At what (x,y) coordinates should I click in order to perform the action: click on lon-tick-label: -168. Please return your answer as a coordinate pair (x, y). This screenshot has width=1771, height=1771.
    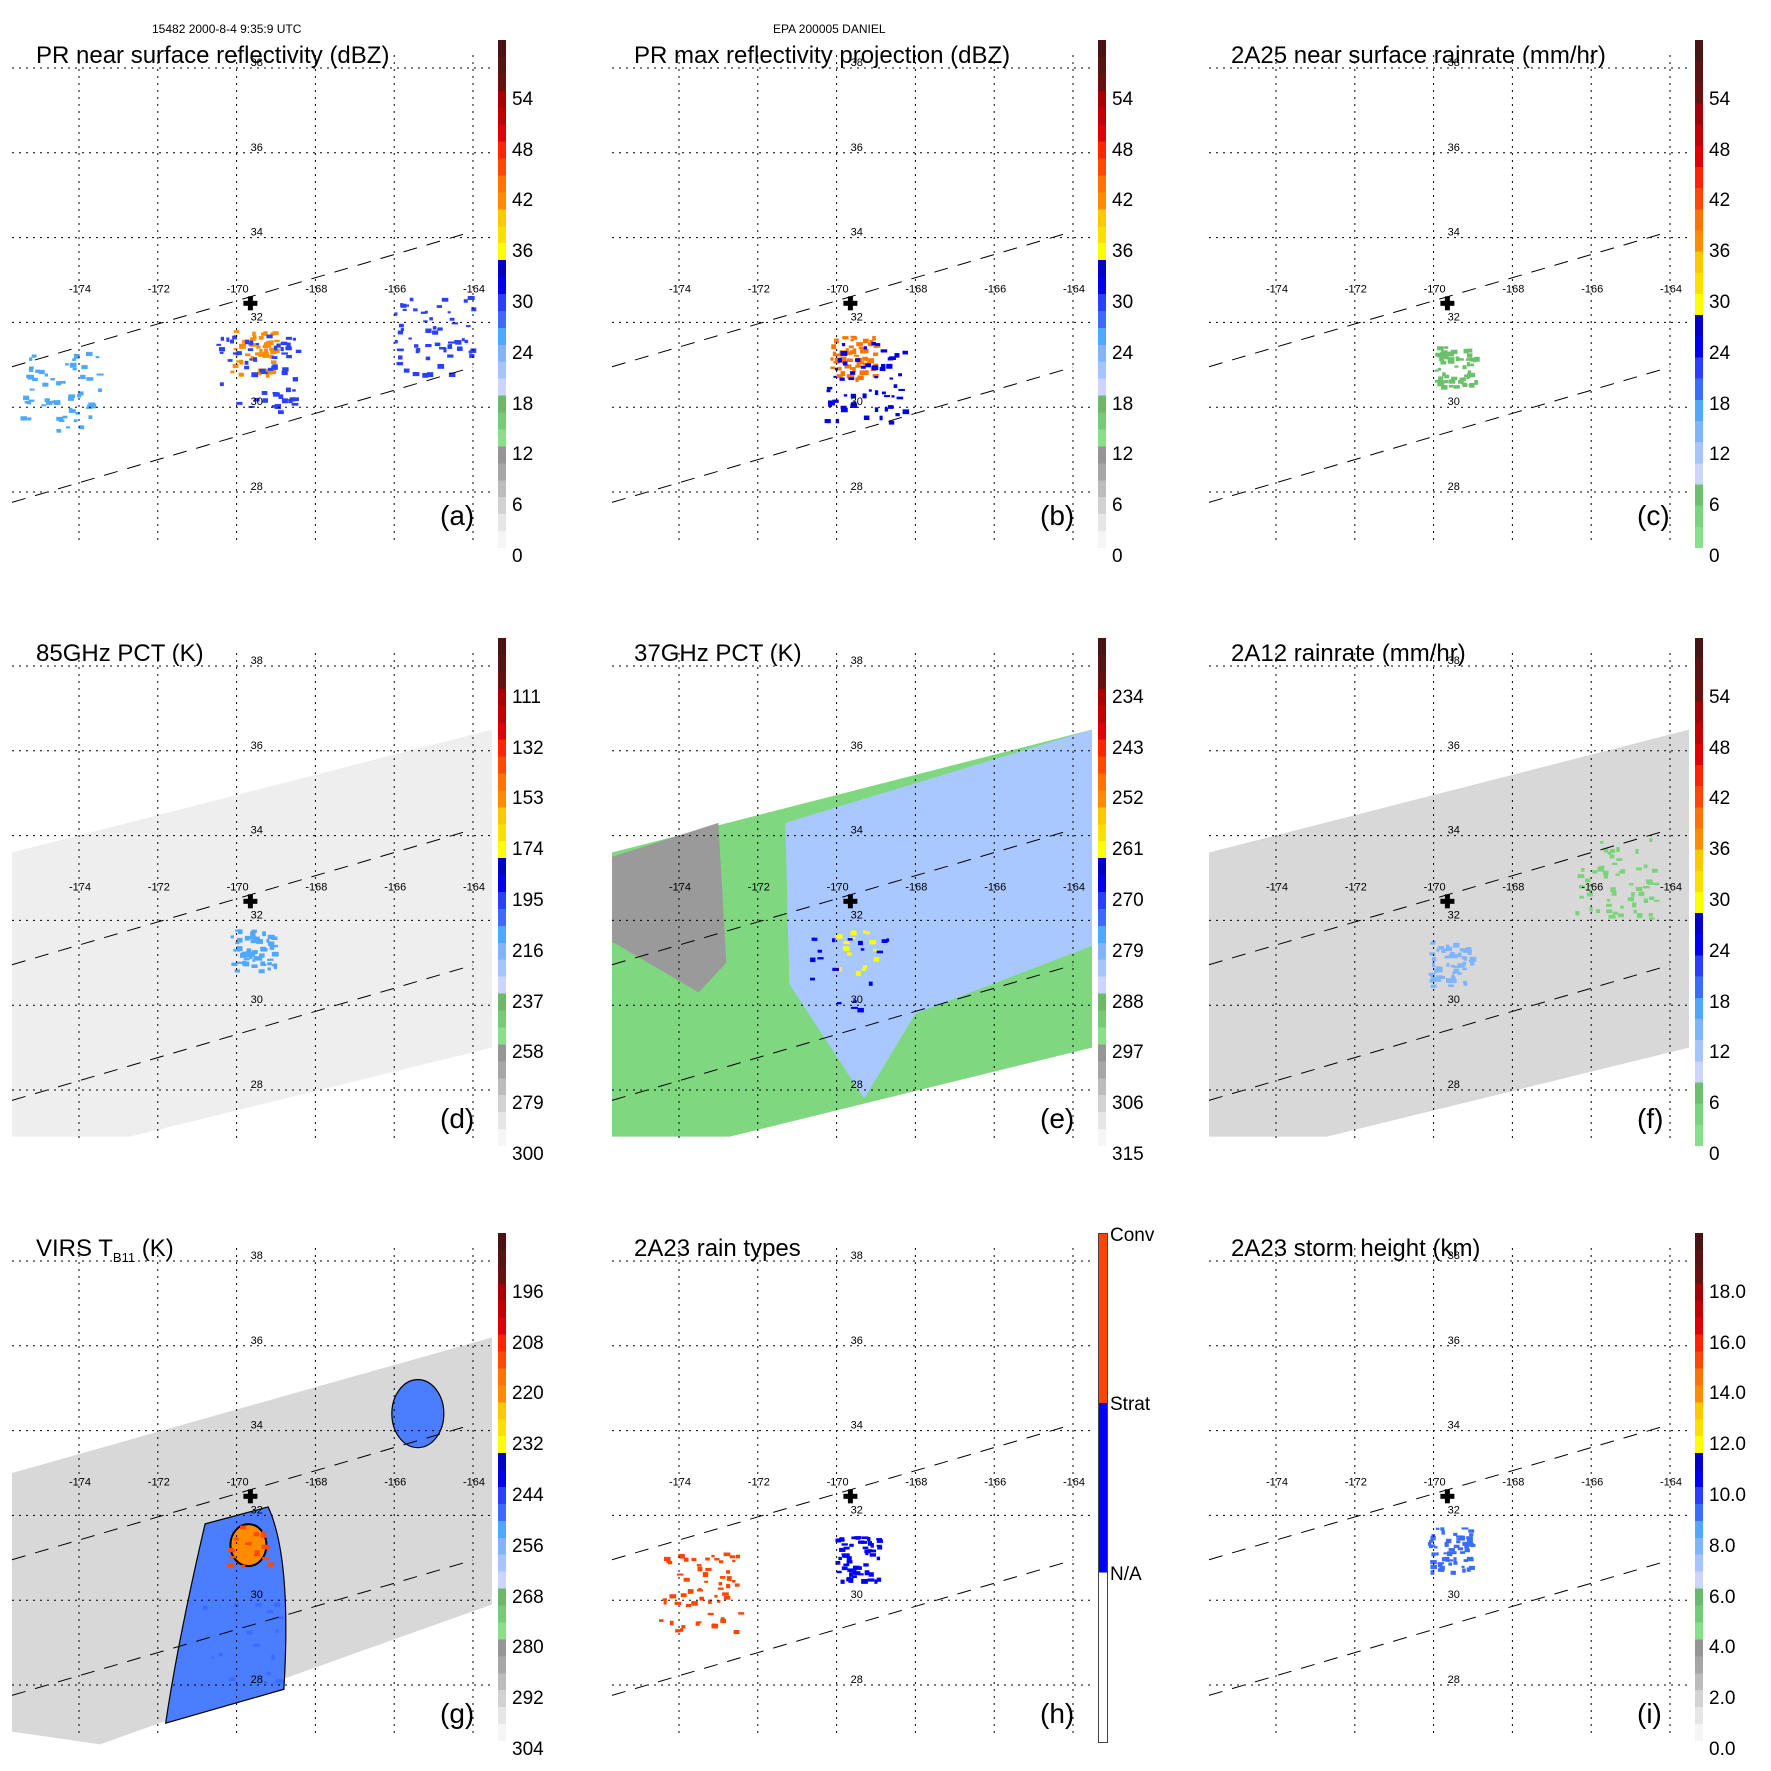
    Looking at the image, I should click on (916, 1483).